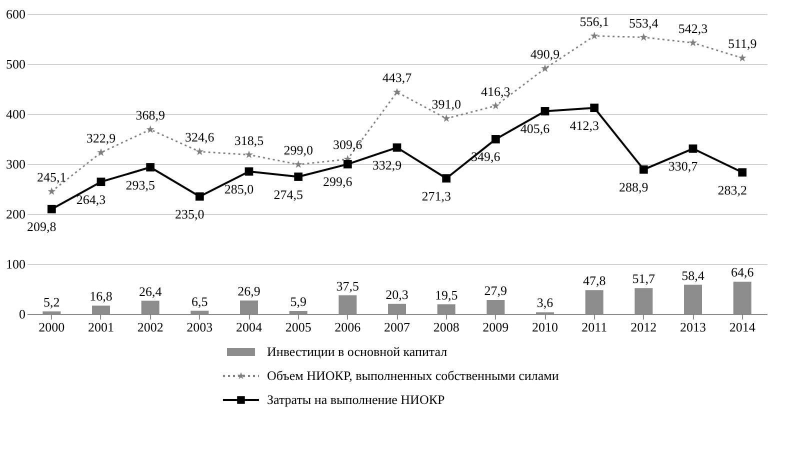 The width and height of the screenshot is (809, 470). What do you see at coordinates (249, 291) in the screenshot?
I see `data-label: 26,9` at bounding box center [249, 291].